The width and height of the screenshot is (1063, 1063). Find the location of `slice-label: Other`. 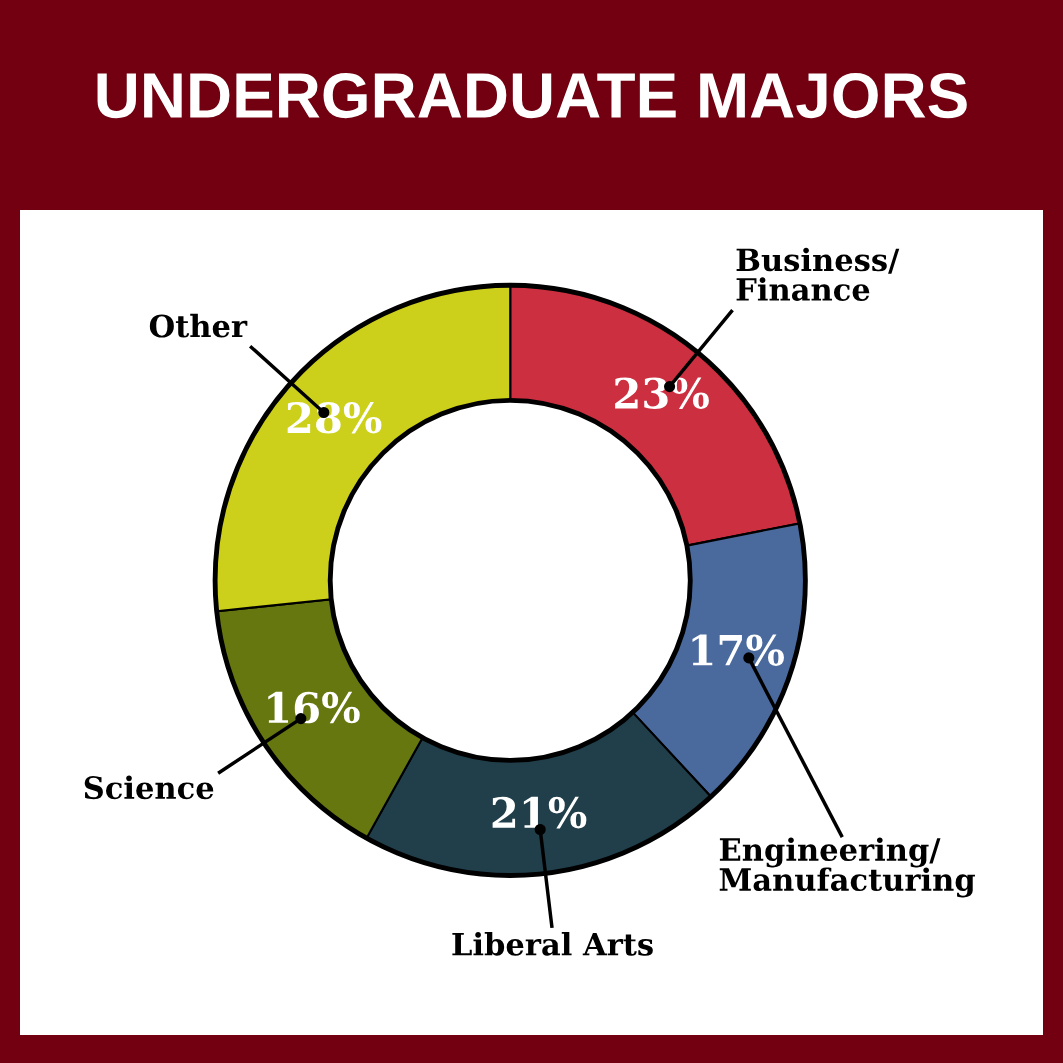

slice-label: Other is located at coordinates (198, 325).